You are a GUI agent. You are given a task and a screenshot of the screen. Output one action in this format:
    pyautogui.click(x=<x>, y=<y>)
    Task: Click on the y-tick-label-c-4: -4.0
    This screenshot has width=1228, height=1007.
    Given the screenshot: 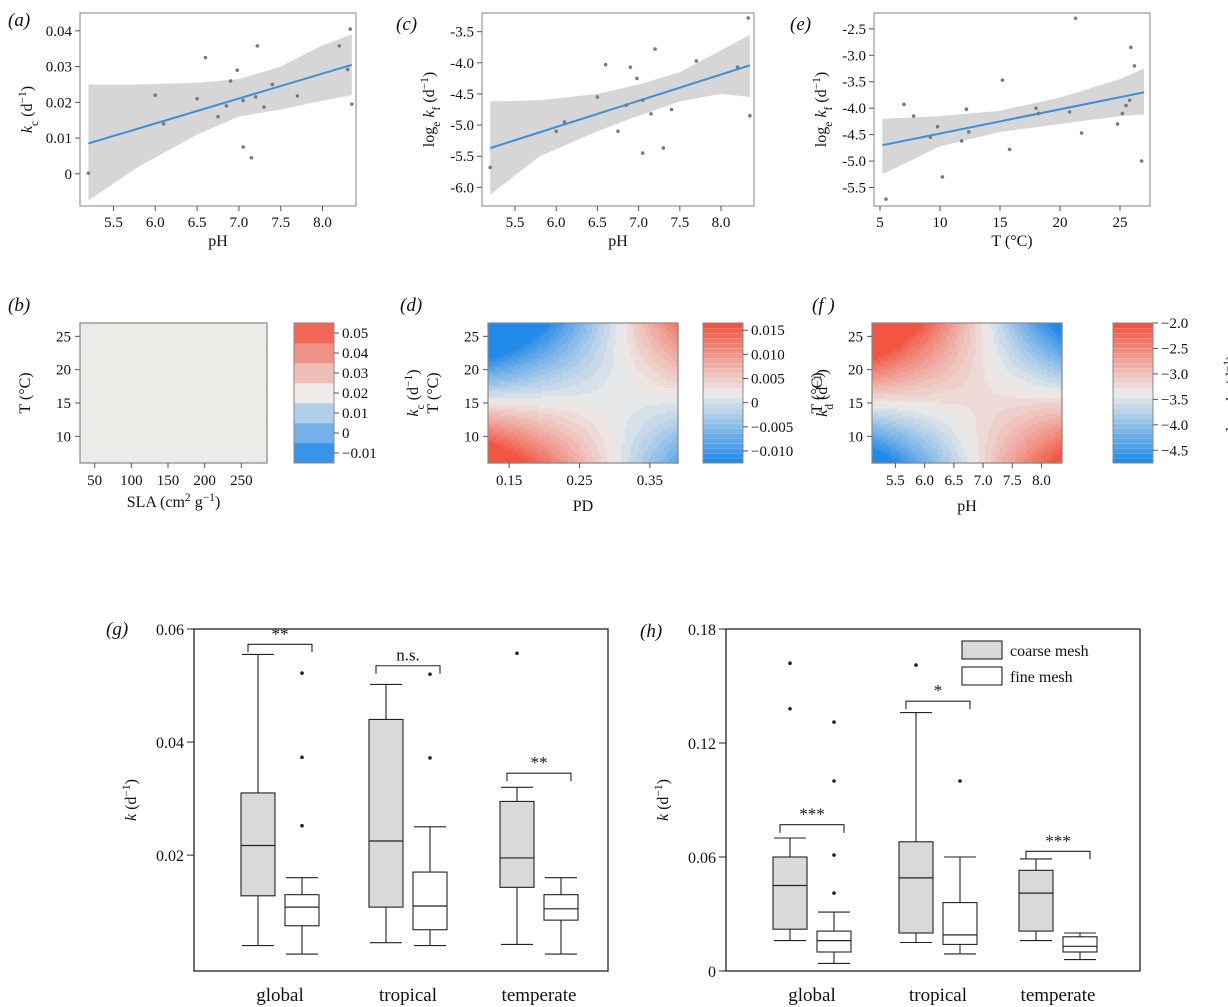 What is the action you would take?
    pyautogui.click(x=462, y=64)
    